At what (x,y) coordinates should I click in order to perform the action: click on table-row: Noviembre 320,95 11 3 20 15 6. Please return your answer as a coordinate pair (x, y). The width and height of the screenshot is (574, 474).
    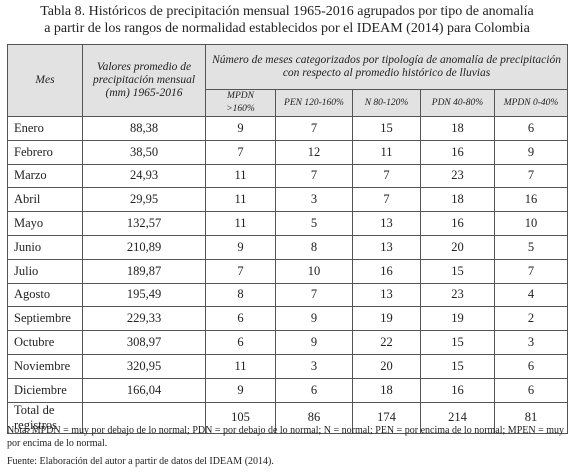
    Looking at the image, I should click on (288, 366).